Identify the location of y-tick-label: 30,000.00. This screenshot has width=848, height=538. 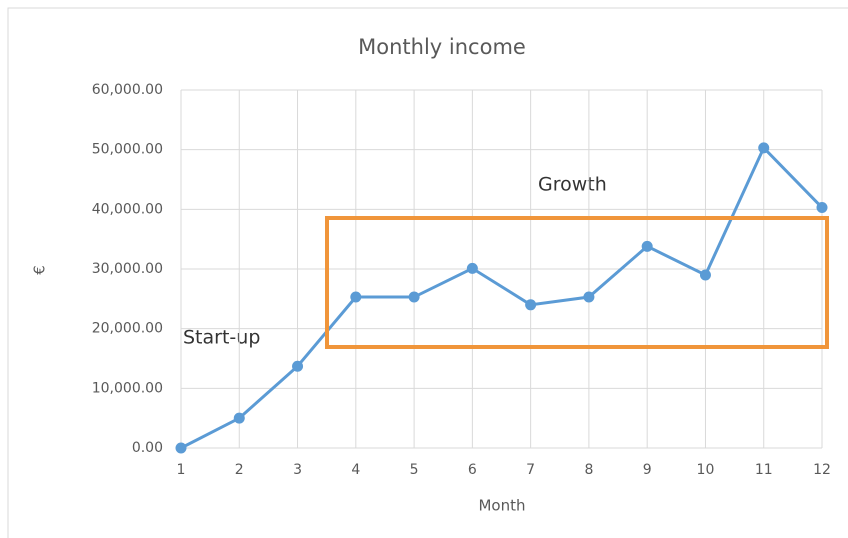
(127, 269).